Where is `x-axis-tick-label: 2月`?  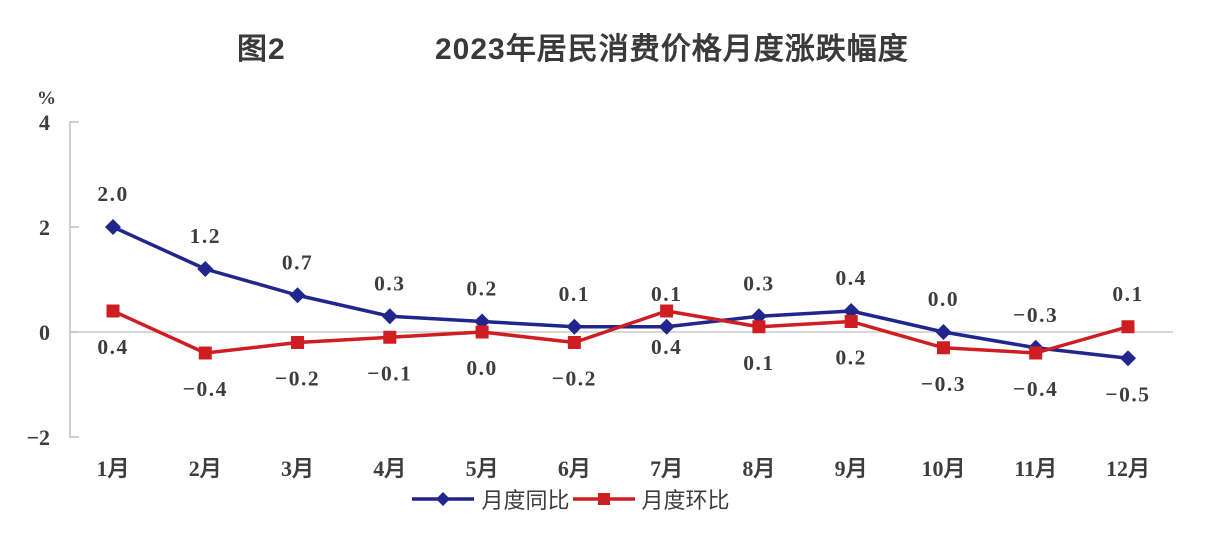
x-axis-tick-label: 2月 is located at coordinates (205, 468).